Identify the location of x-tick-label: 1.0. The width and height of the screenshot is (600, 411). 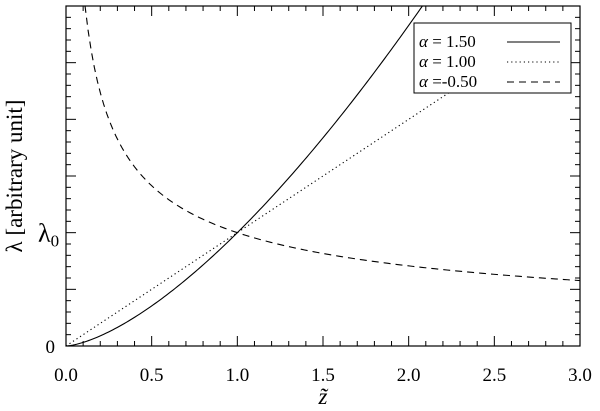
(237, 375).